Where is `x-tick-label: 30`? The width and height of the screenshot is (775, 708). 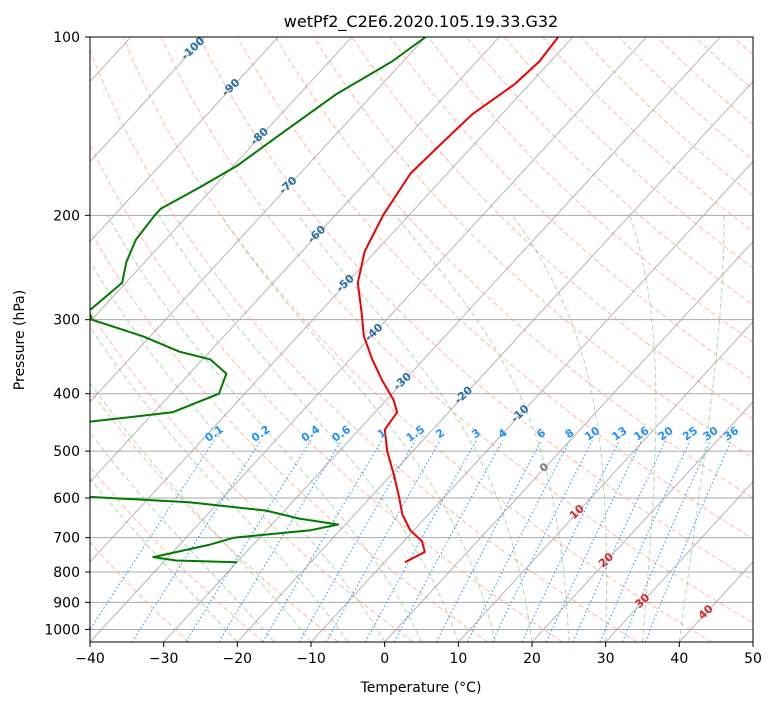 x-tick-label: 30 is located at coordinates (606, 659).